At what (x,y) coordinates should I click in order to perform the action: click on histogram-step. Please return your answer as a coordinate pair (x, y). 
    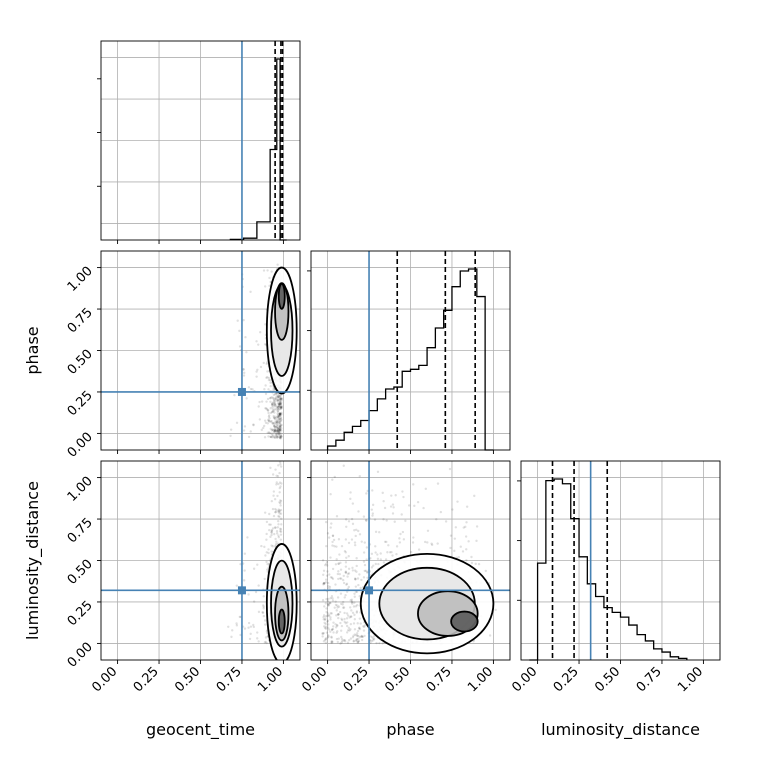
    Looking at the image, I should click on (410, 359).